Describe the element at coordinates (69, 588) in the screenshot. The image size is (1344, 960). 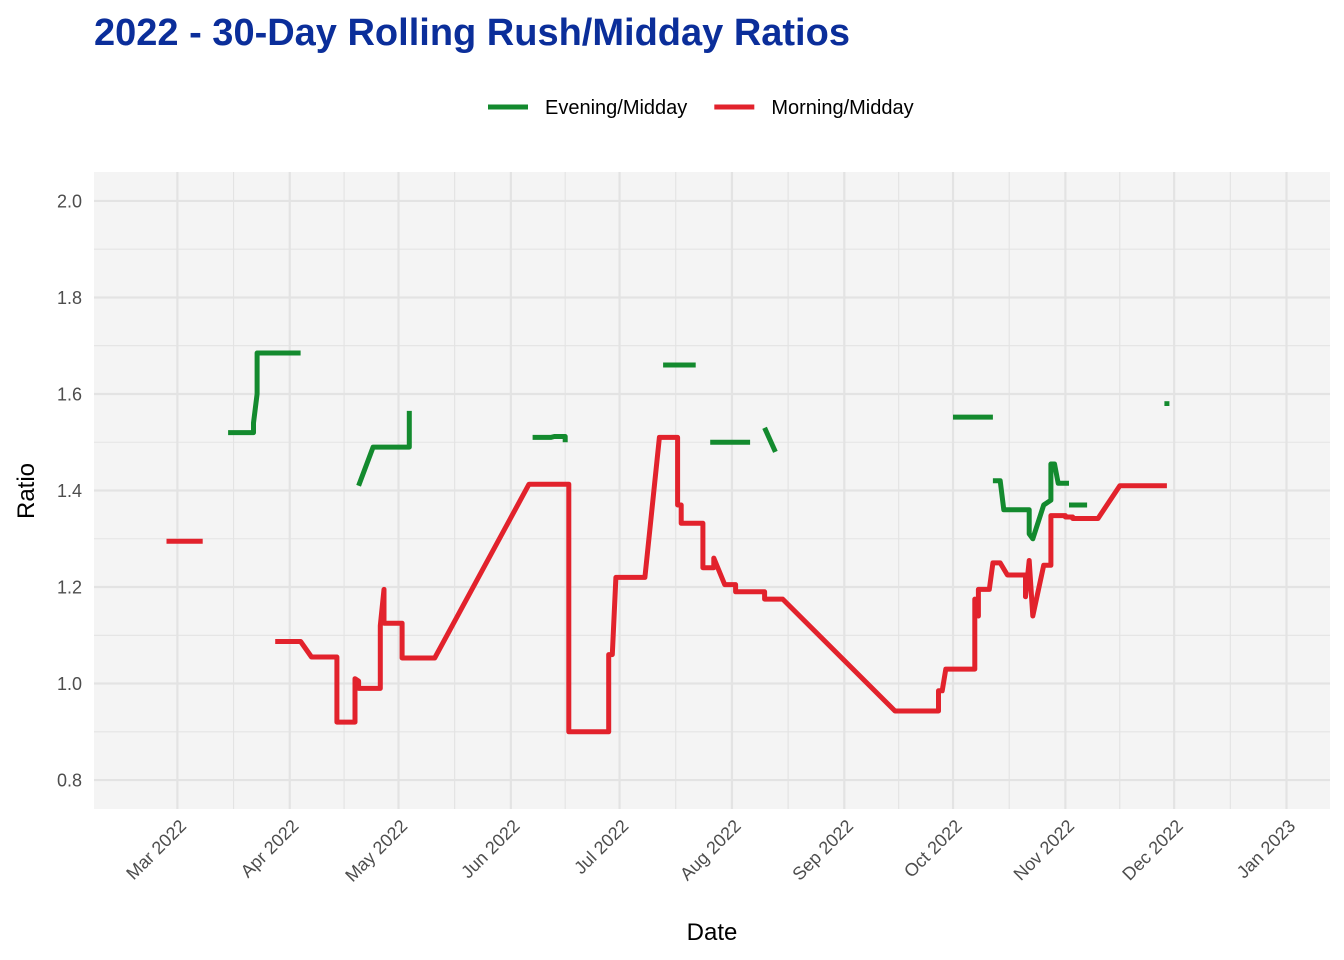
I see `y-tick-label: 1.2` at that location.